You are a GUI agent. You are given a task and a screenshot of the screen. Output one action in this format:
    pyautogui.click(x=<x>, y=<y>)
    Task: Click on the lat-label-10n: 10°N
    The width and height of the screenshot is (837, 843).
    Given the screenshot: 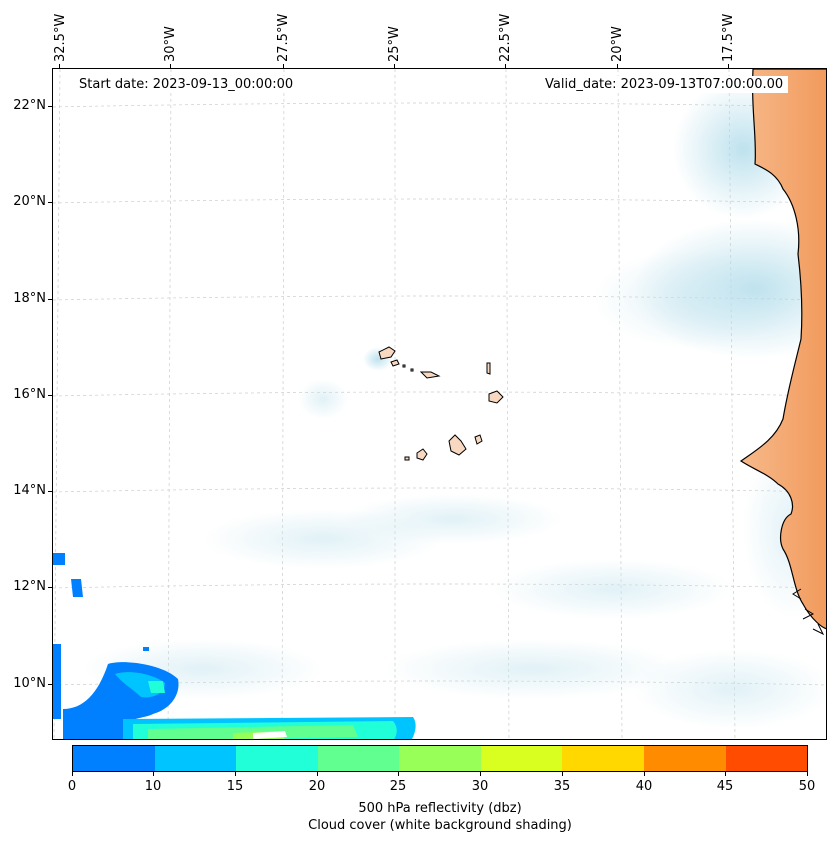 What is the action you would take?
    pyautogui.click(x=29, y=683)
    